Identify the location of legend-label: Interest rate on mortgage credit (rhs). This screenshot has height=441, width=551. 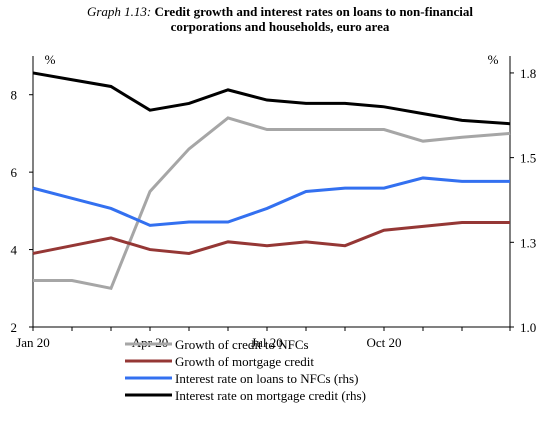
(270, 395).